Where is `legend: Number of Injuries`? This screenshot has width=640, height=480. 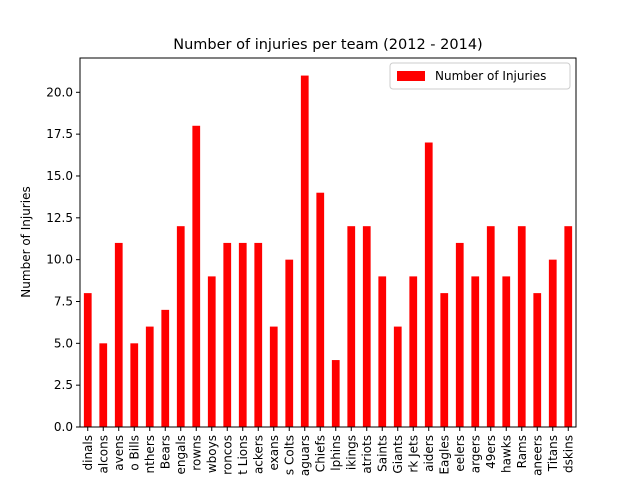
legend: Number of Injuries is located at coordinates (480, 76).